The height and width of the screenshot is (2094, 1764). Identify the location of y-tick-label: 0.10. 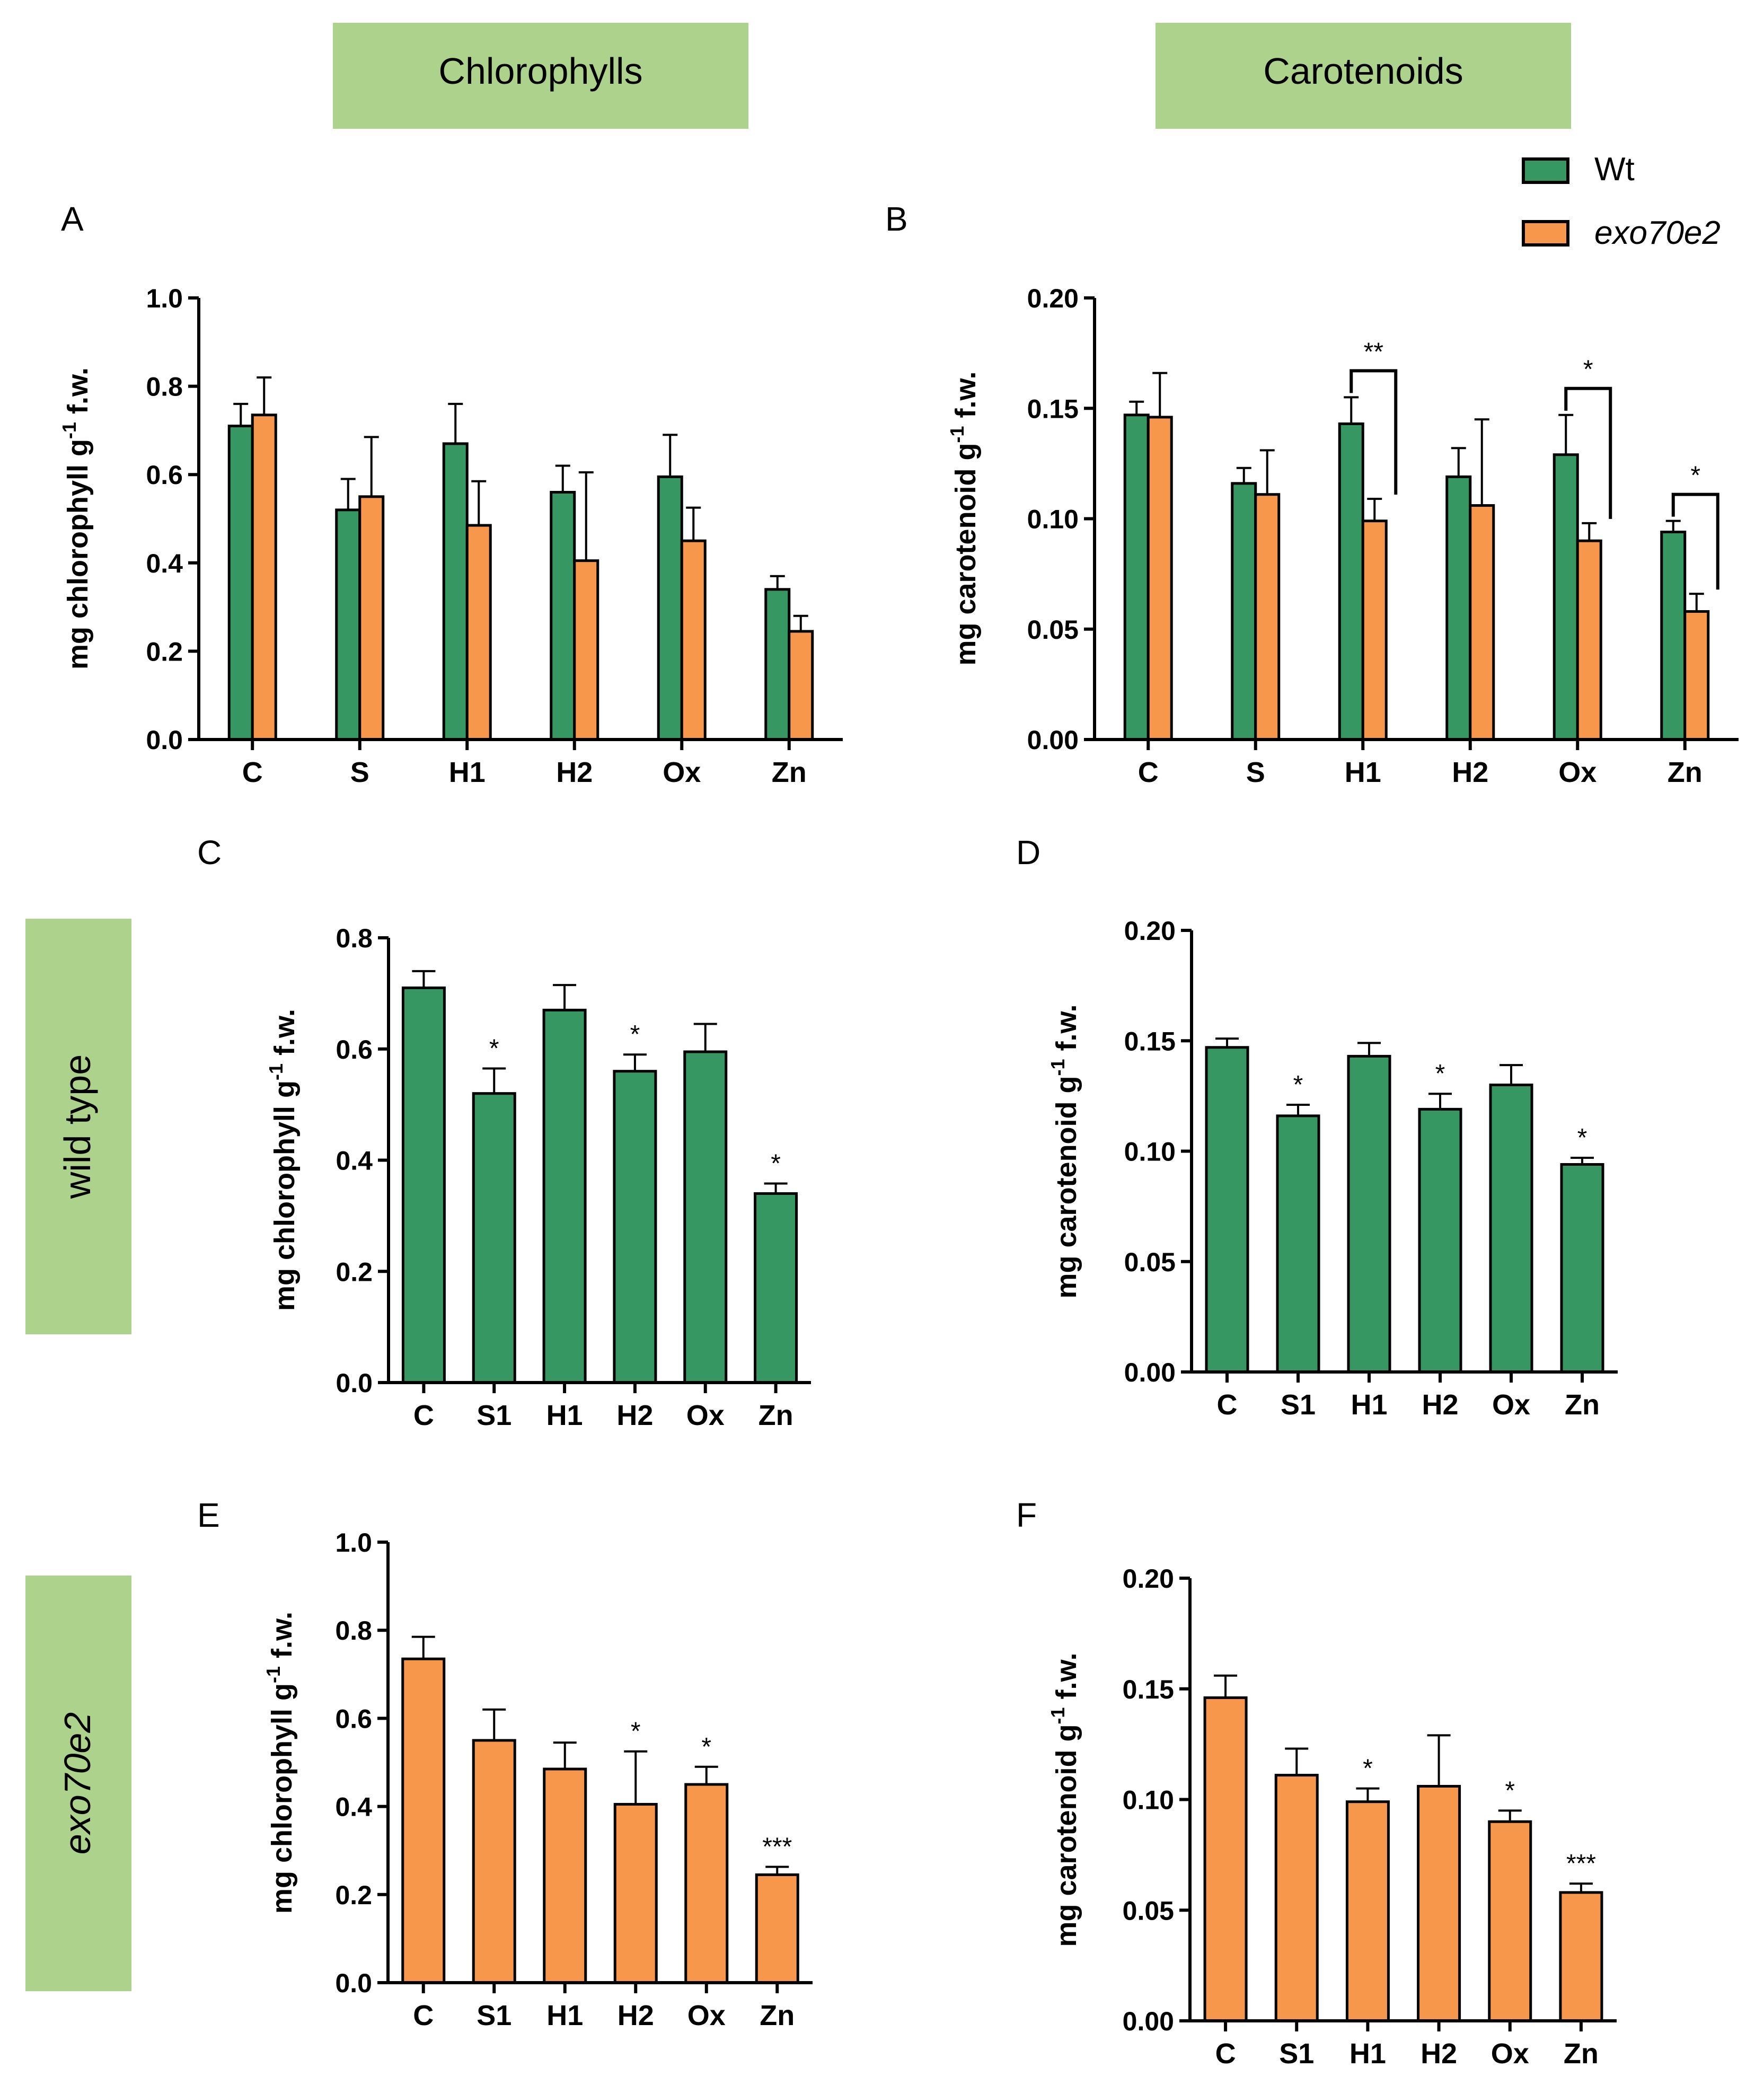
(1150, 1152).